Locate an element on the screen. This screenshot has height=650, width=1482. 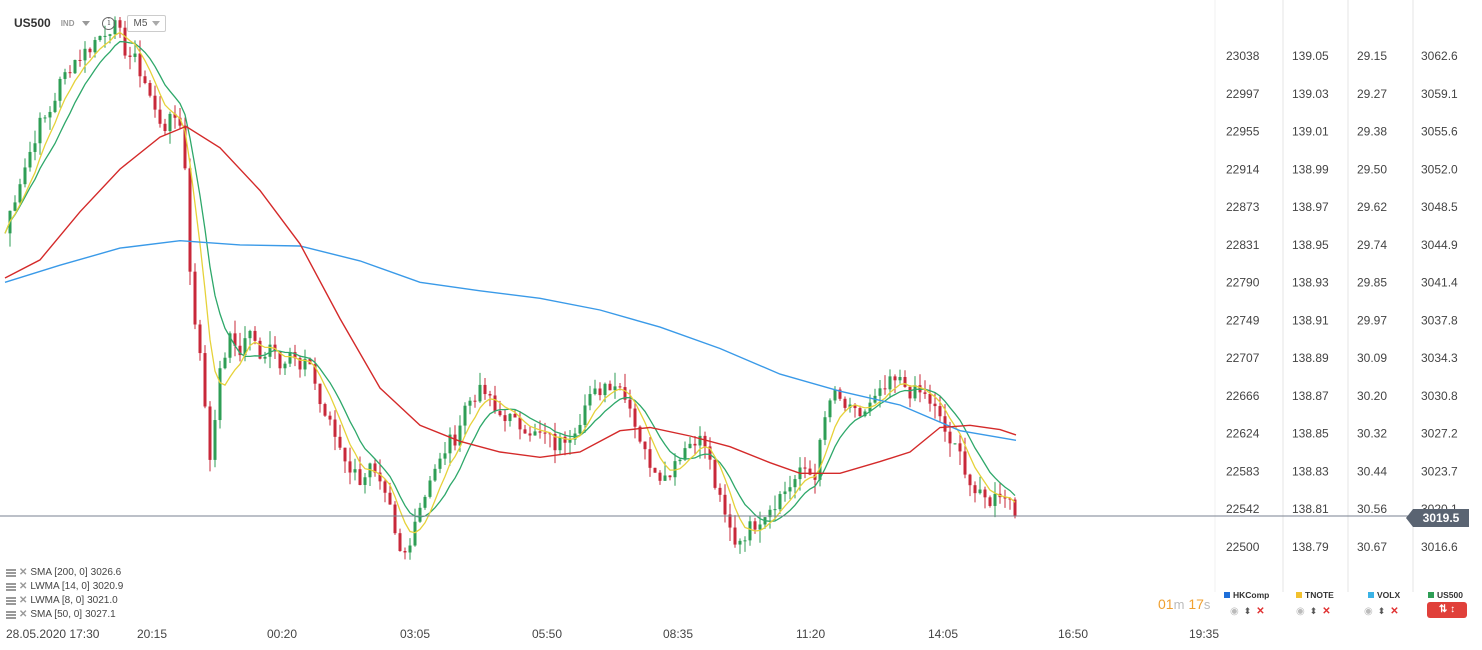
symbol-dropdown-icon is located at coordinates (86, 23).